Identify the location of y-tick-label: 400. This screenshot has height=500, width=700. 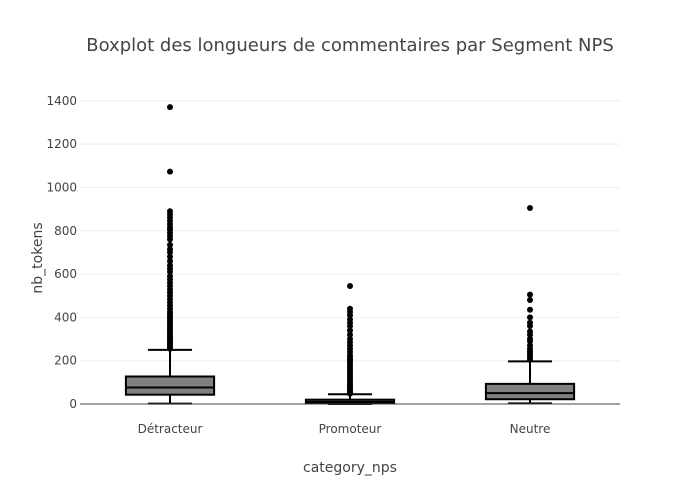
(65, 317).